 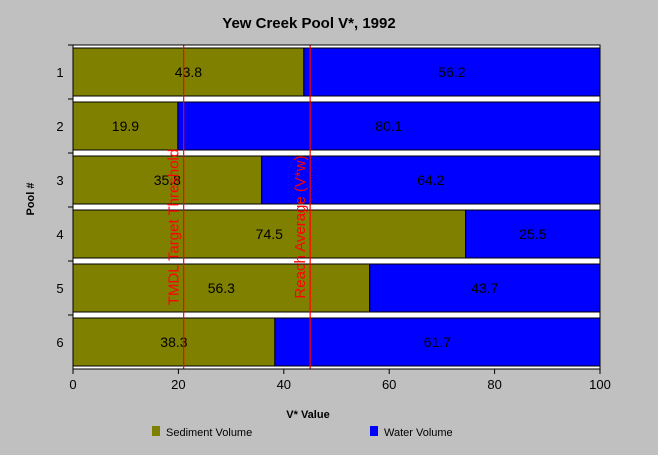 I want to click on y-tick-label-4: 4, so click(x=59, y=234).